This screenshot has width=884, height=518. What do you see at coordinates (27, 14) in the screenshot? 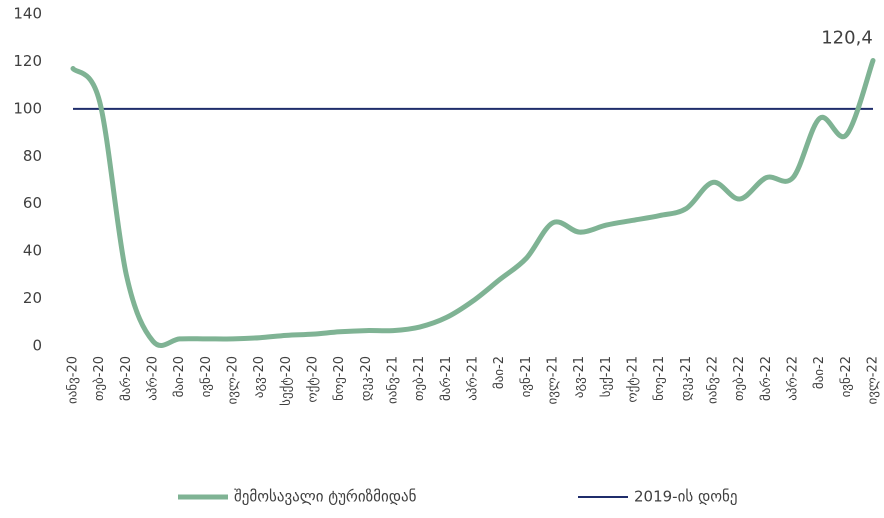
I see `y-tick-label: 140` at bounding box center [27, 14].